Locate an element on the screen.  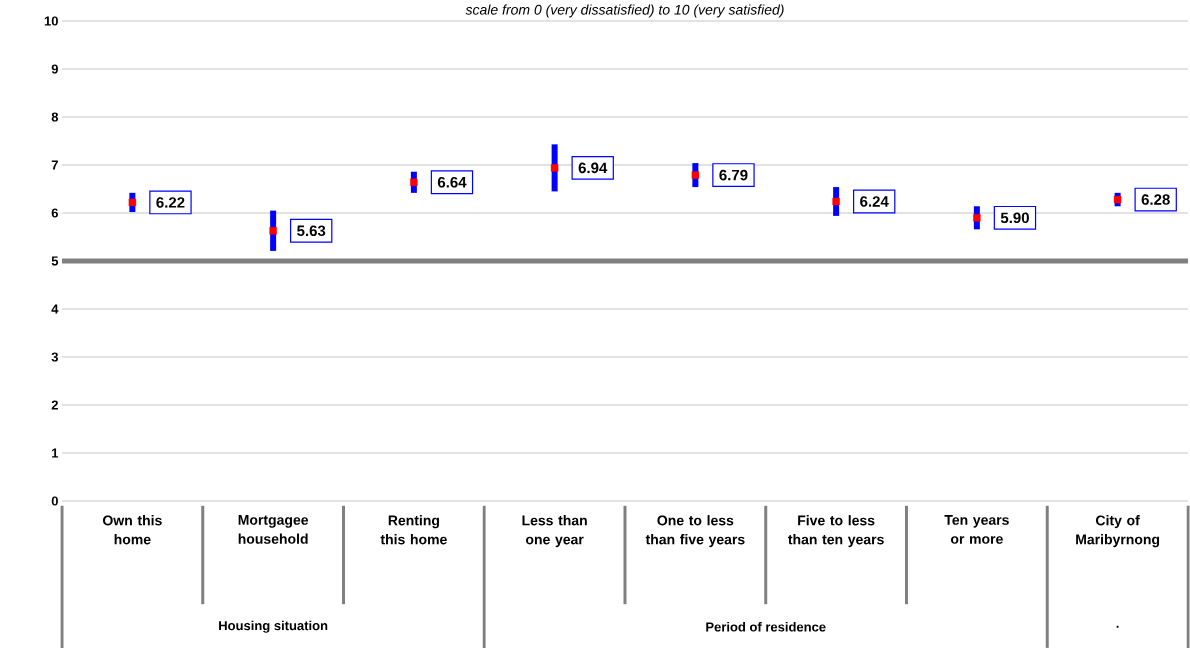
data-label: 6.79 is located at coordinates (733, 175).